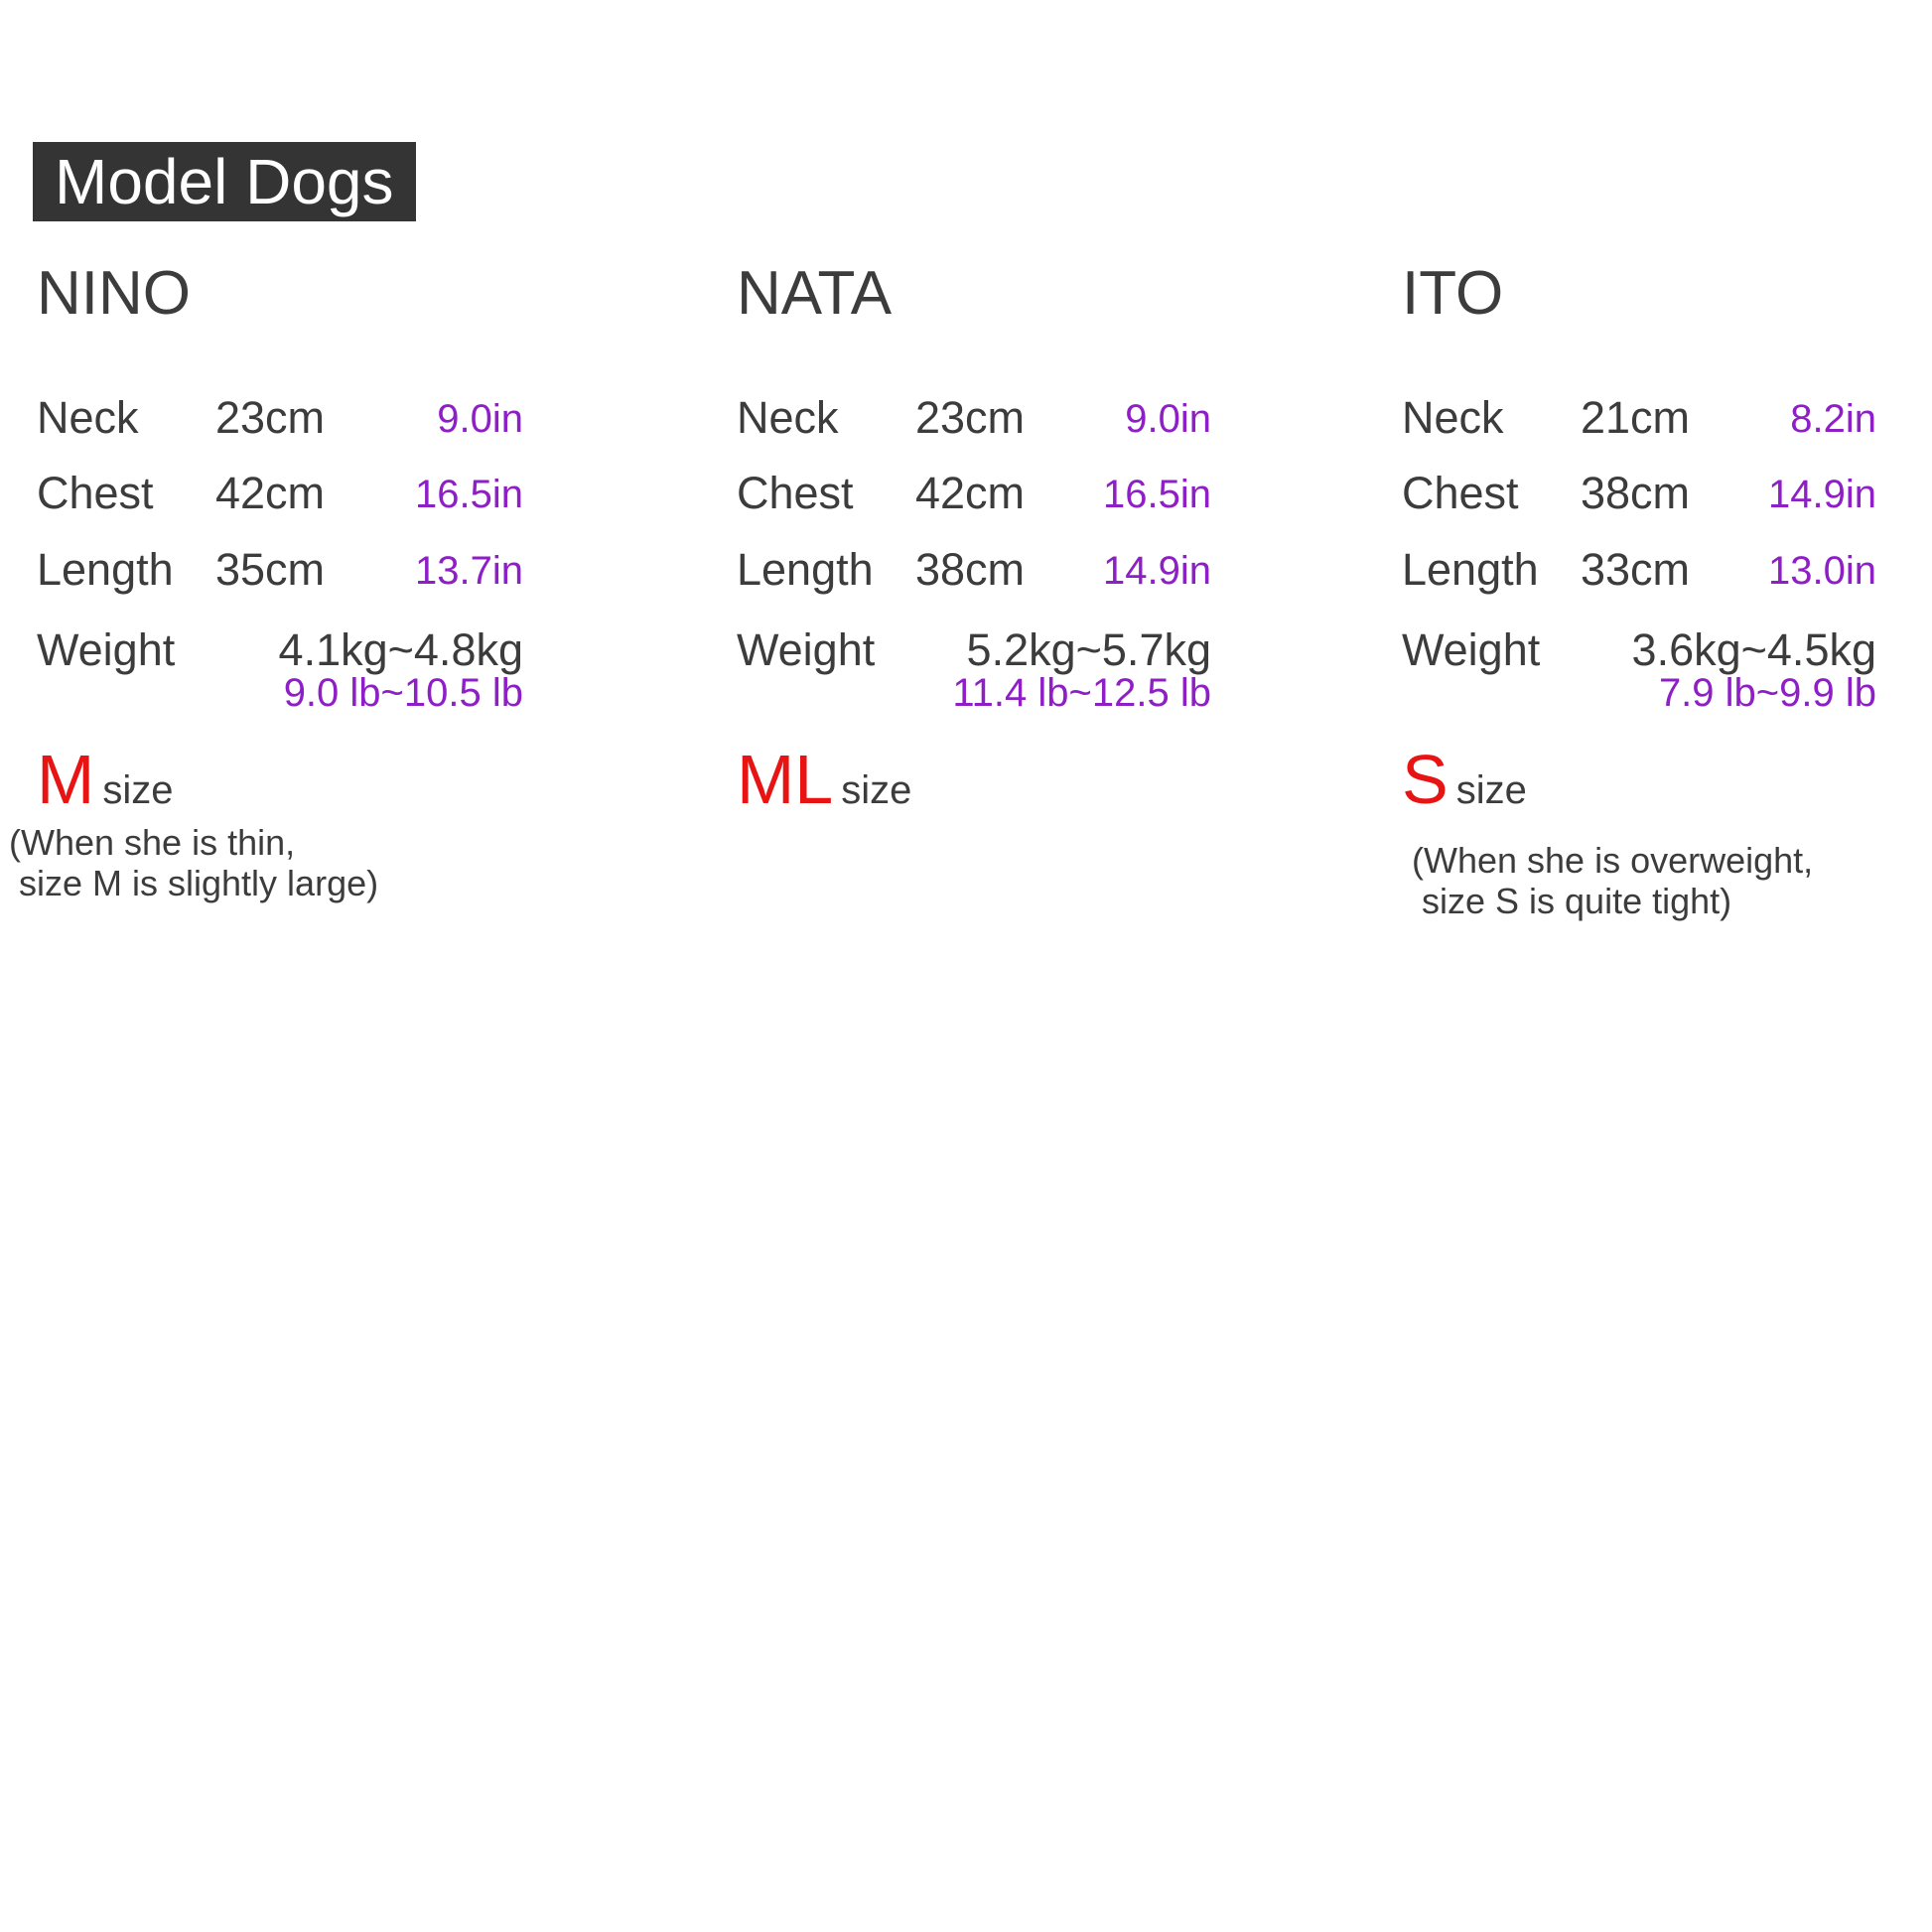  What do you see at coordinates (815, 294) in the screenshot?
I see `dog-name: NATA` at bounding box center [815, 294].